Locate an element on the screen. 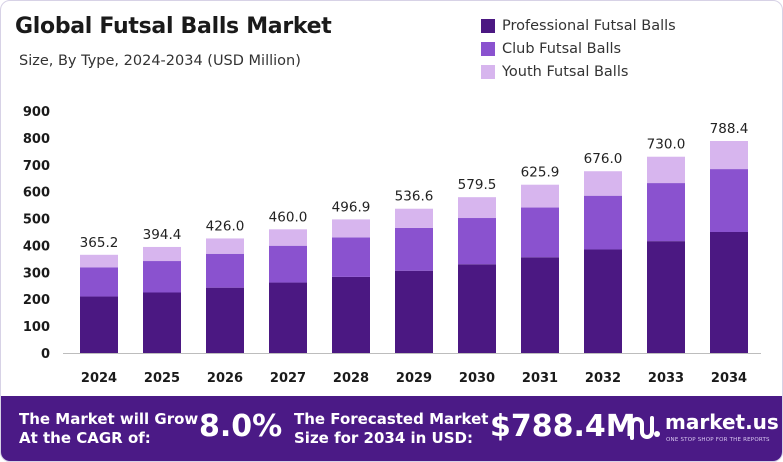  legend-item-professional: Professional Futsal Balls is located at coordinates (578, 25).